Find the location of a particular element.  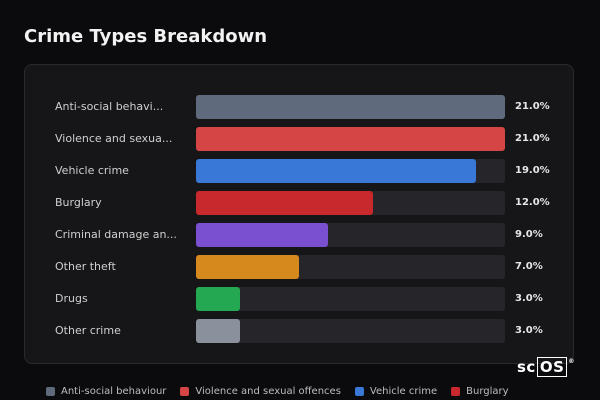

legend-item: Burglary is located at coordinates (480, 391).